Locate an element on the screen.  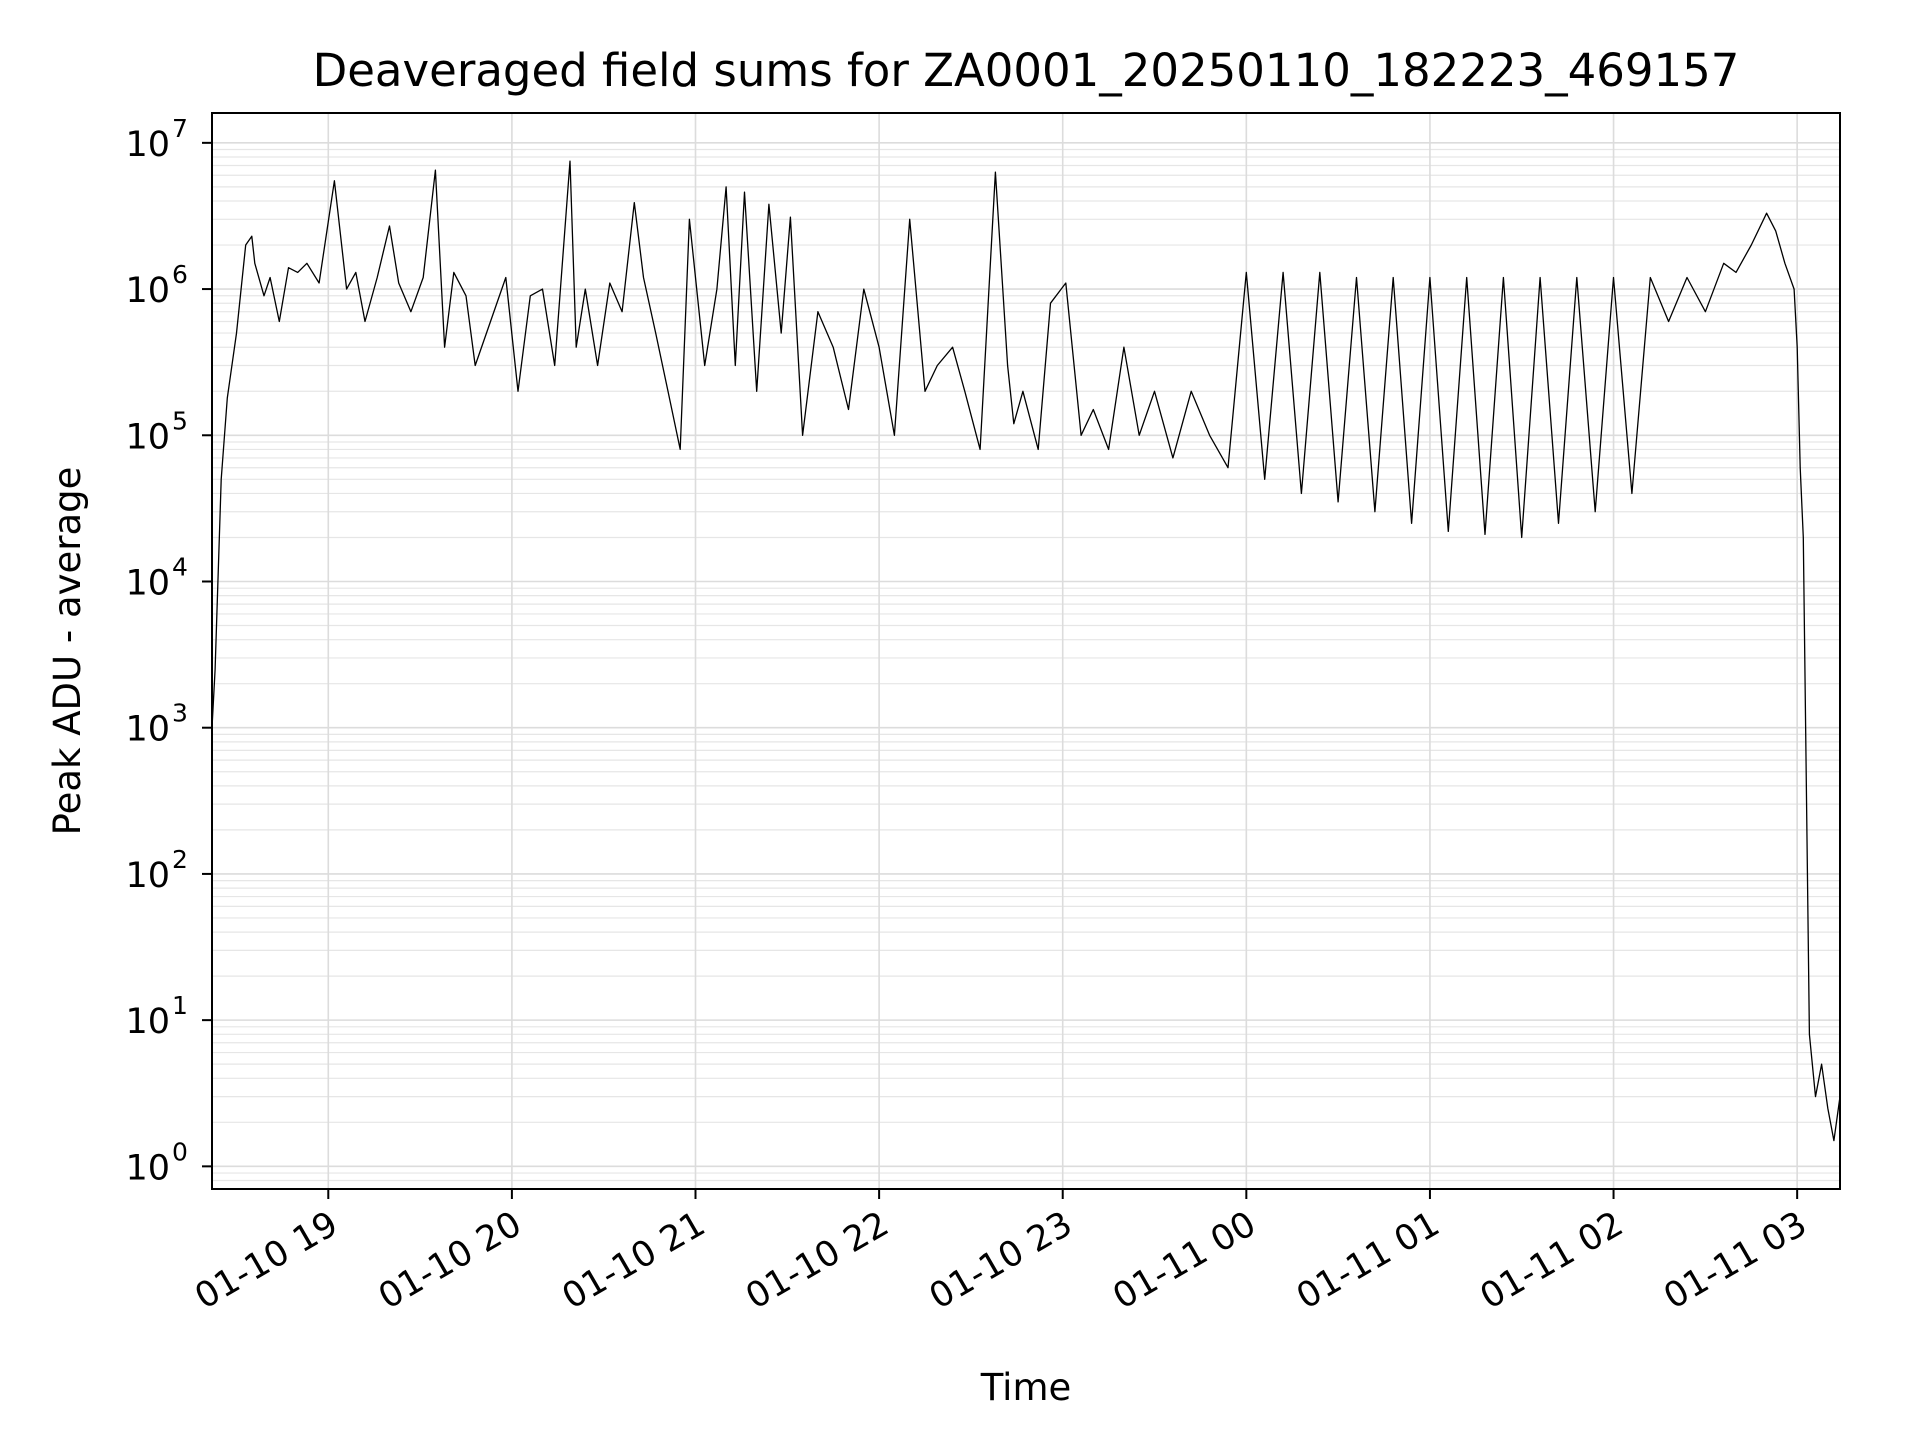
y-tick-exponent: 4 is located at coordinates (180, 566).